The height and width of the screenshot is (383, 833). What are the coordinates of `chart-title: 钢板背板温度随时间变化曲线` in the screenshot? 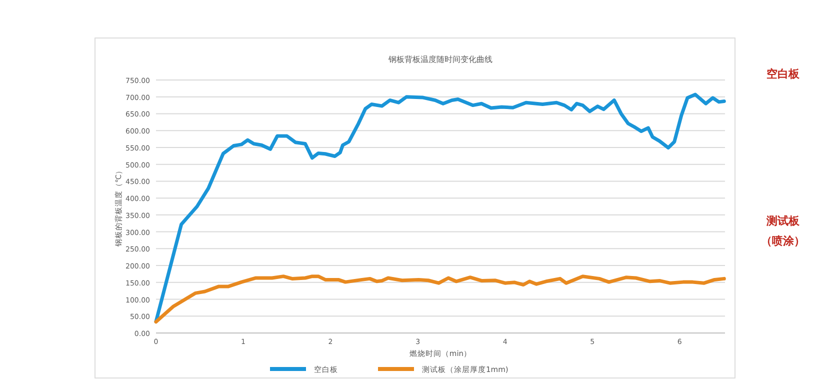 It's located at (440, 59).